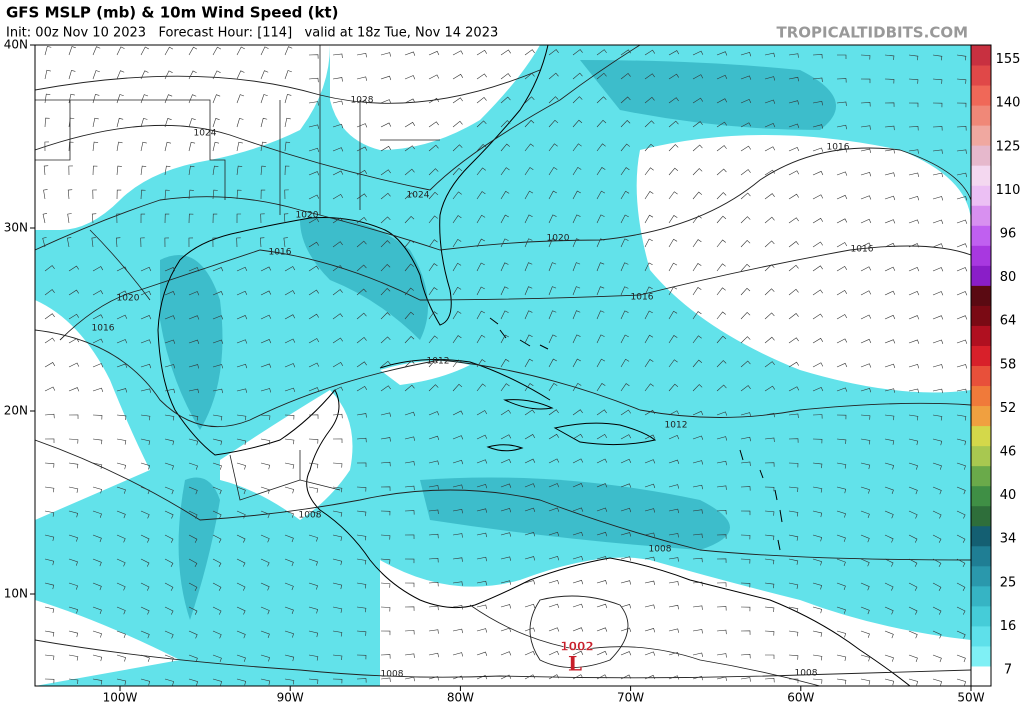  What do you see at coordinates (1008, 364) in the screenshot?
I see `colorbar-label: 58` at bounding box center [1008, 364].